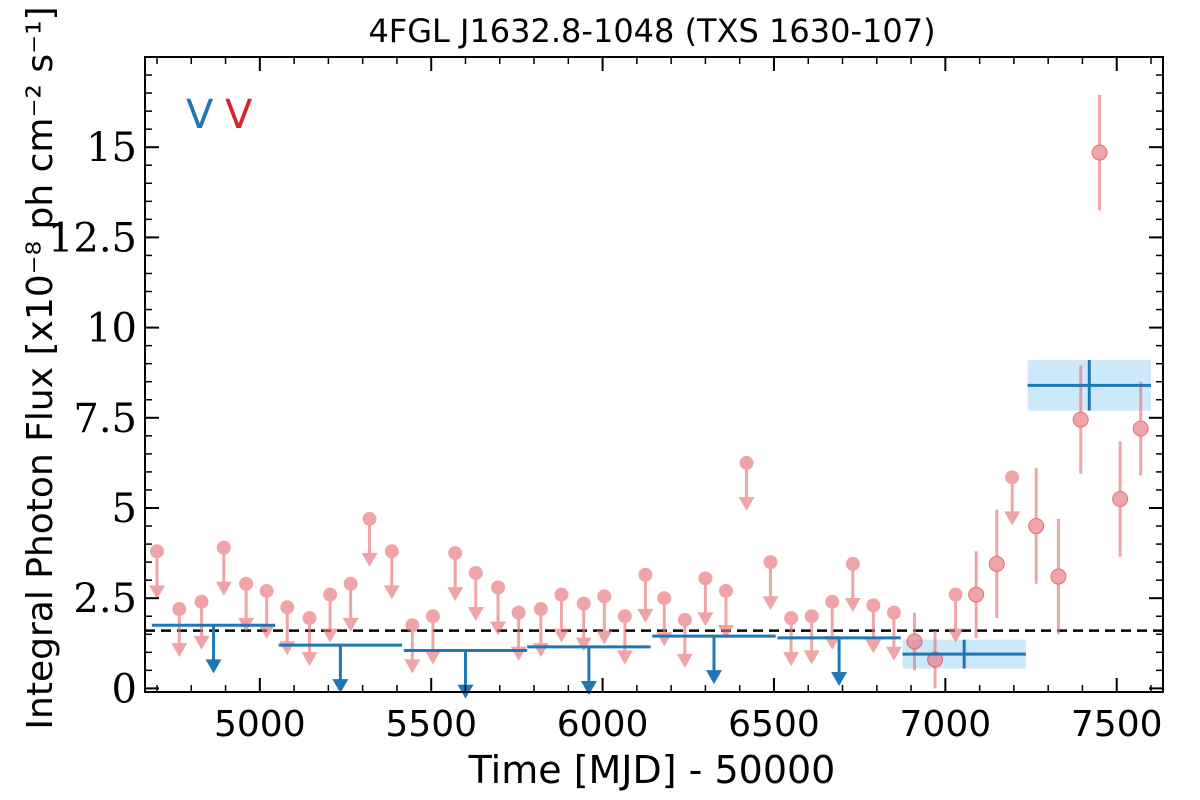 The width and height of the screenshot is (1200, 800). What do you see at coordinates (774, 724) in the screenshot?
I see `x-tick-label: 6500` at bounding box center [774, 724].